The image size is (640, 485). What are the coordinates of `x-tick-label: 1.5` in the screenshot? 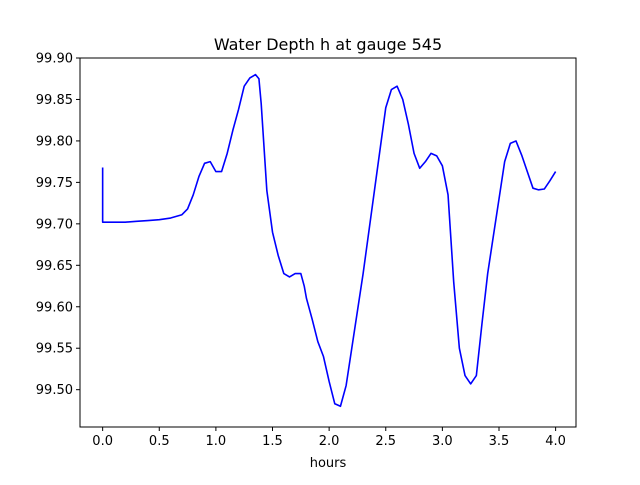 It's located at (272, 441).